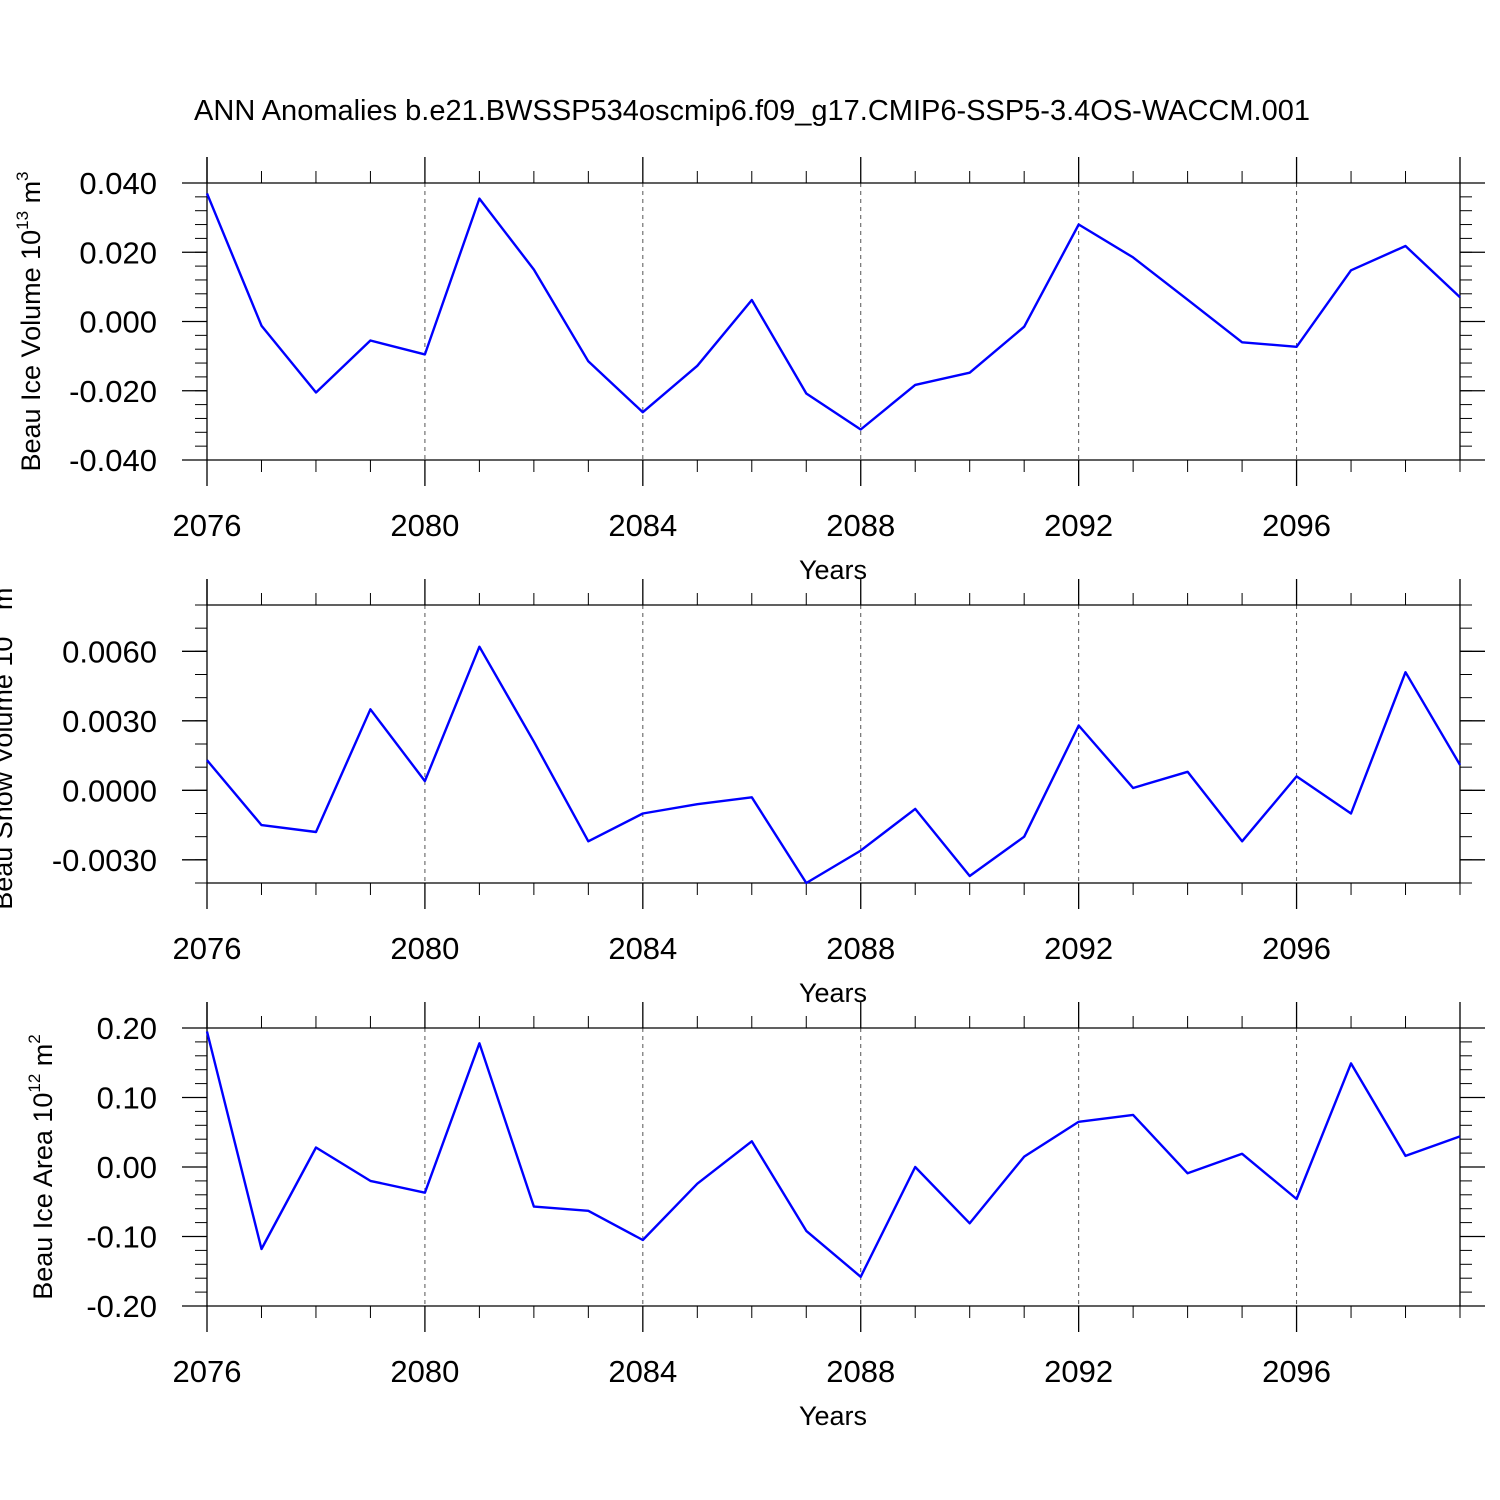  What do you see at coordinates (109, 721) in the screenshot?
I see `y-tick-label: 0.0030` at bounding box center [109, 721].